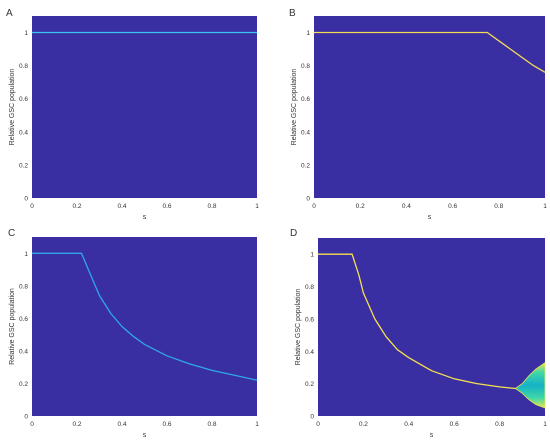 Image resolution: width=550 pixels, height=441 pixels. I want to click on panel-letter: A, so click(9, 13).